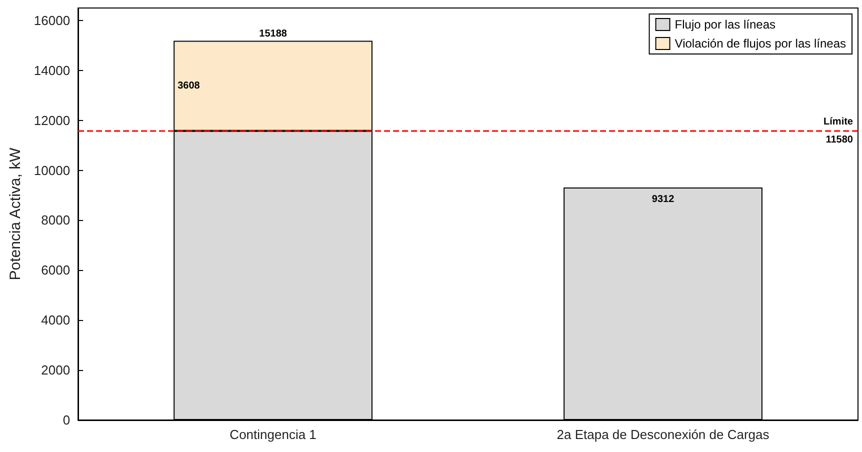 This screenshot has height=452, width=862. What do you see at coordinates (273, 34) in the screenshot?
I see `total-label: 15188` at bounding box center [273, 34].